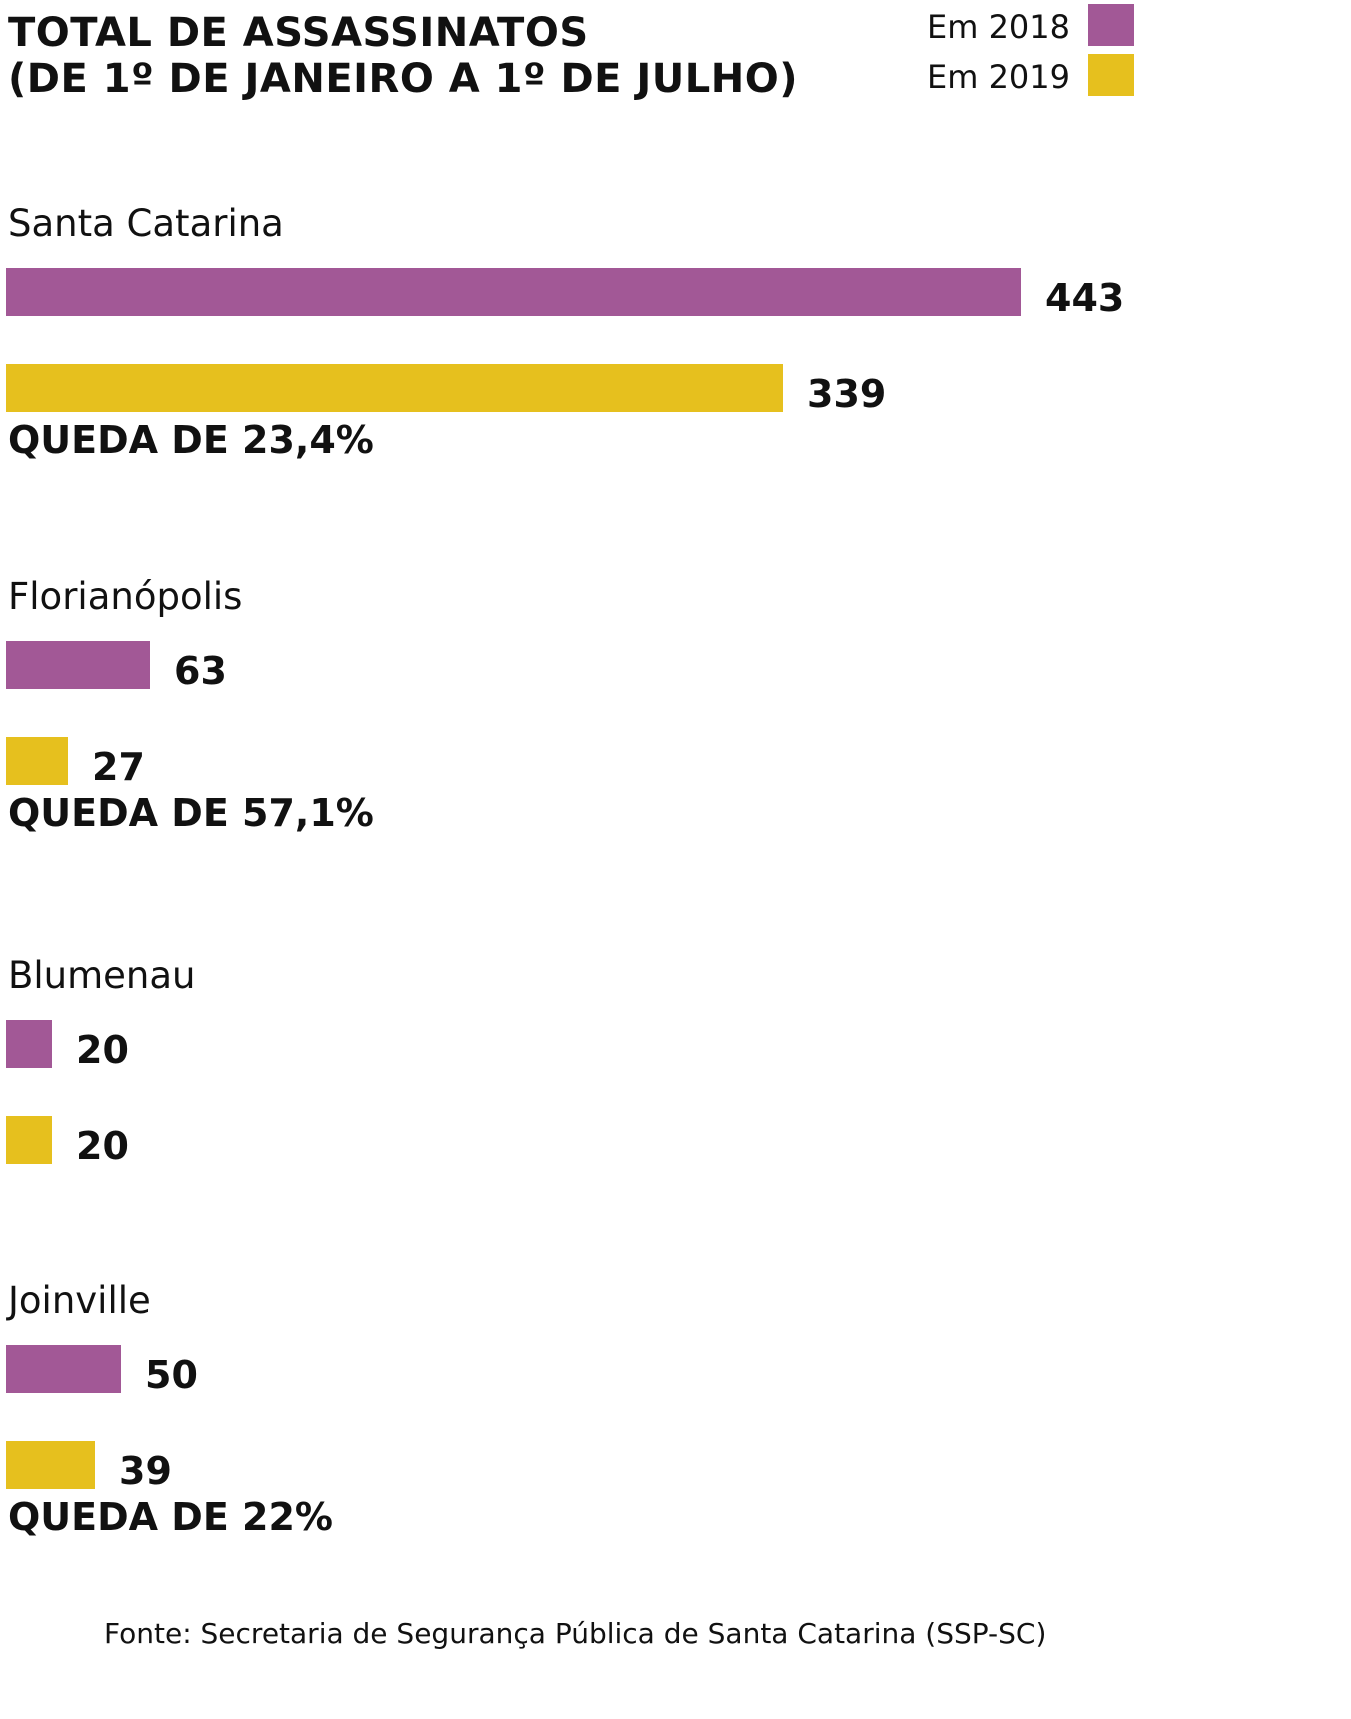  Describe the element at coordinates (513, 292) in the screenshot. I see `bar-santa-catarina-2018` at that location.